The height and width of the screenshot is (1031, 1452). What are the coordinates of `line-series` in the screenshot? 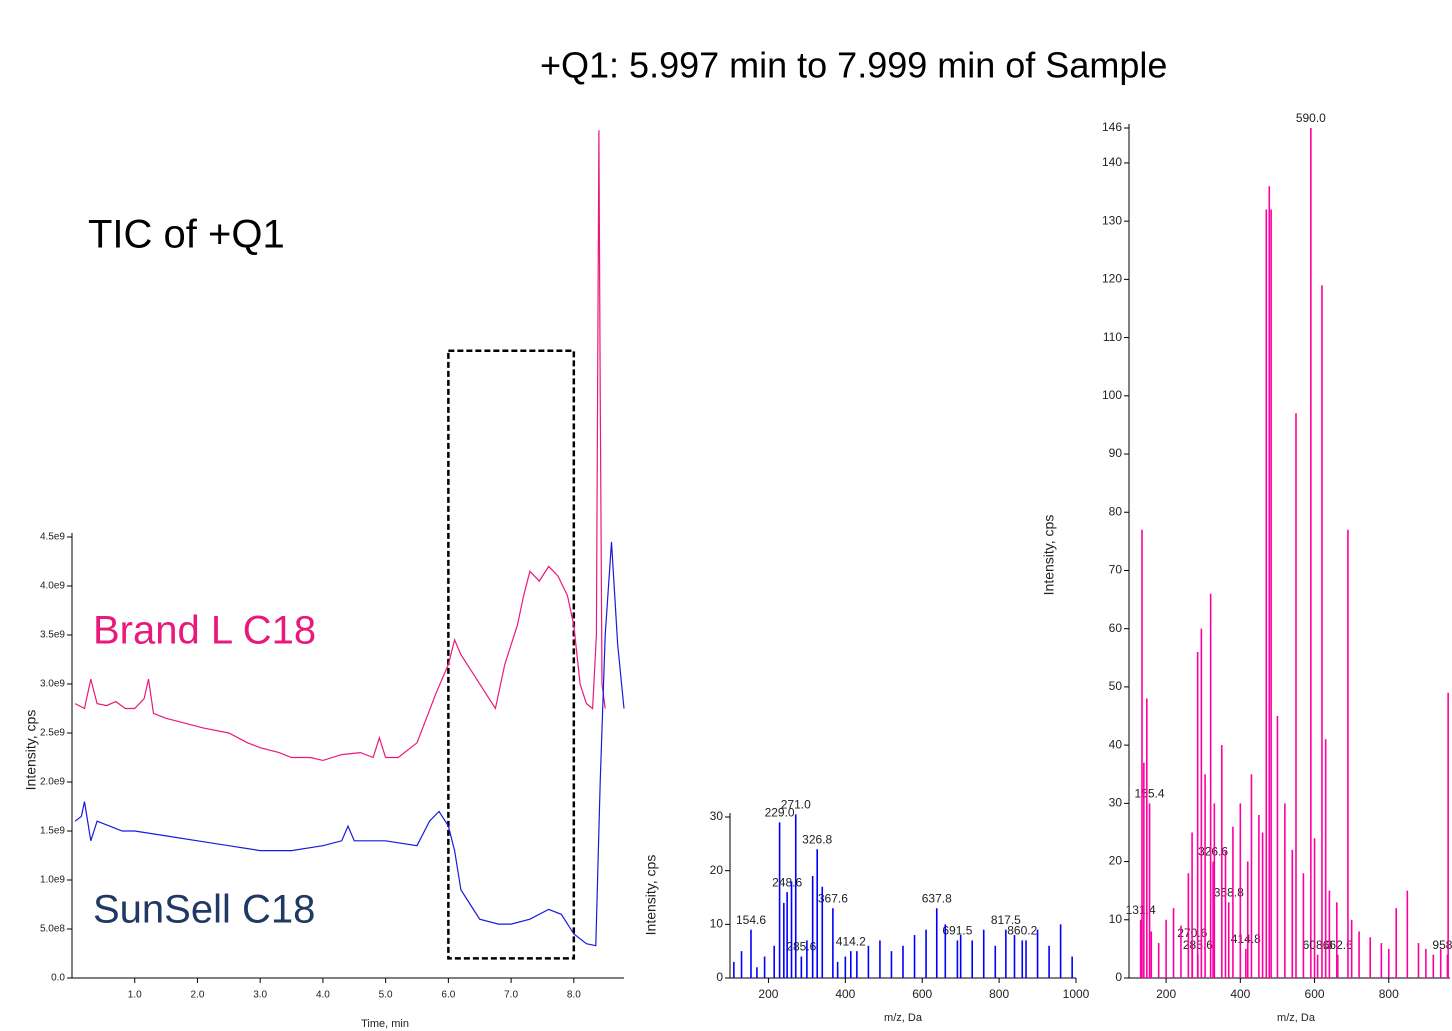 It's located at (349, 744).